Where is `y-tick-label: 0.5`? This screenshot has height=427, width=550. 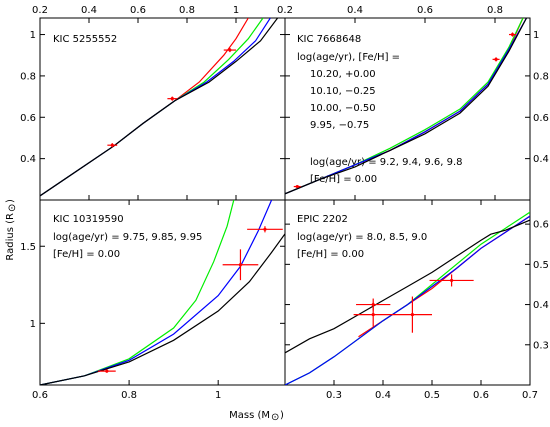
y-tick-label: 0.5 is located at coordinates (541, 265).